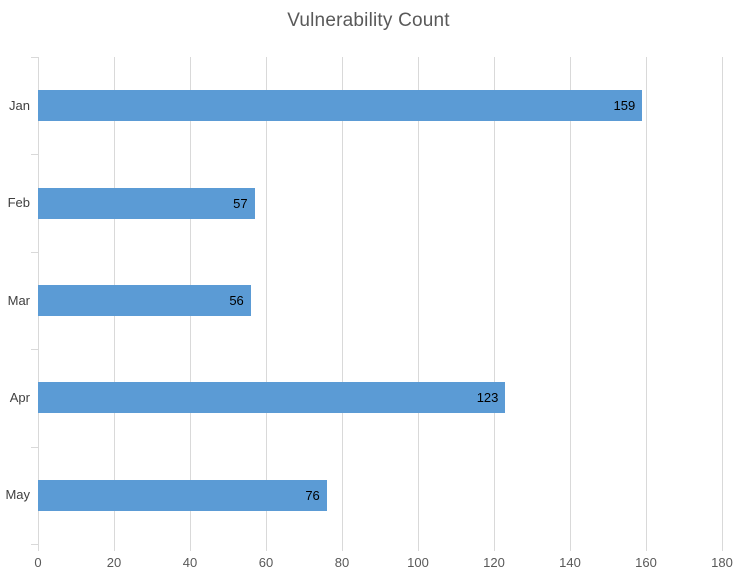 This screenshot has width=737, height=572. I want to click on bar-may: 76, so click(182, 495).